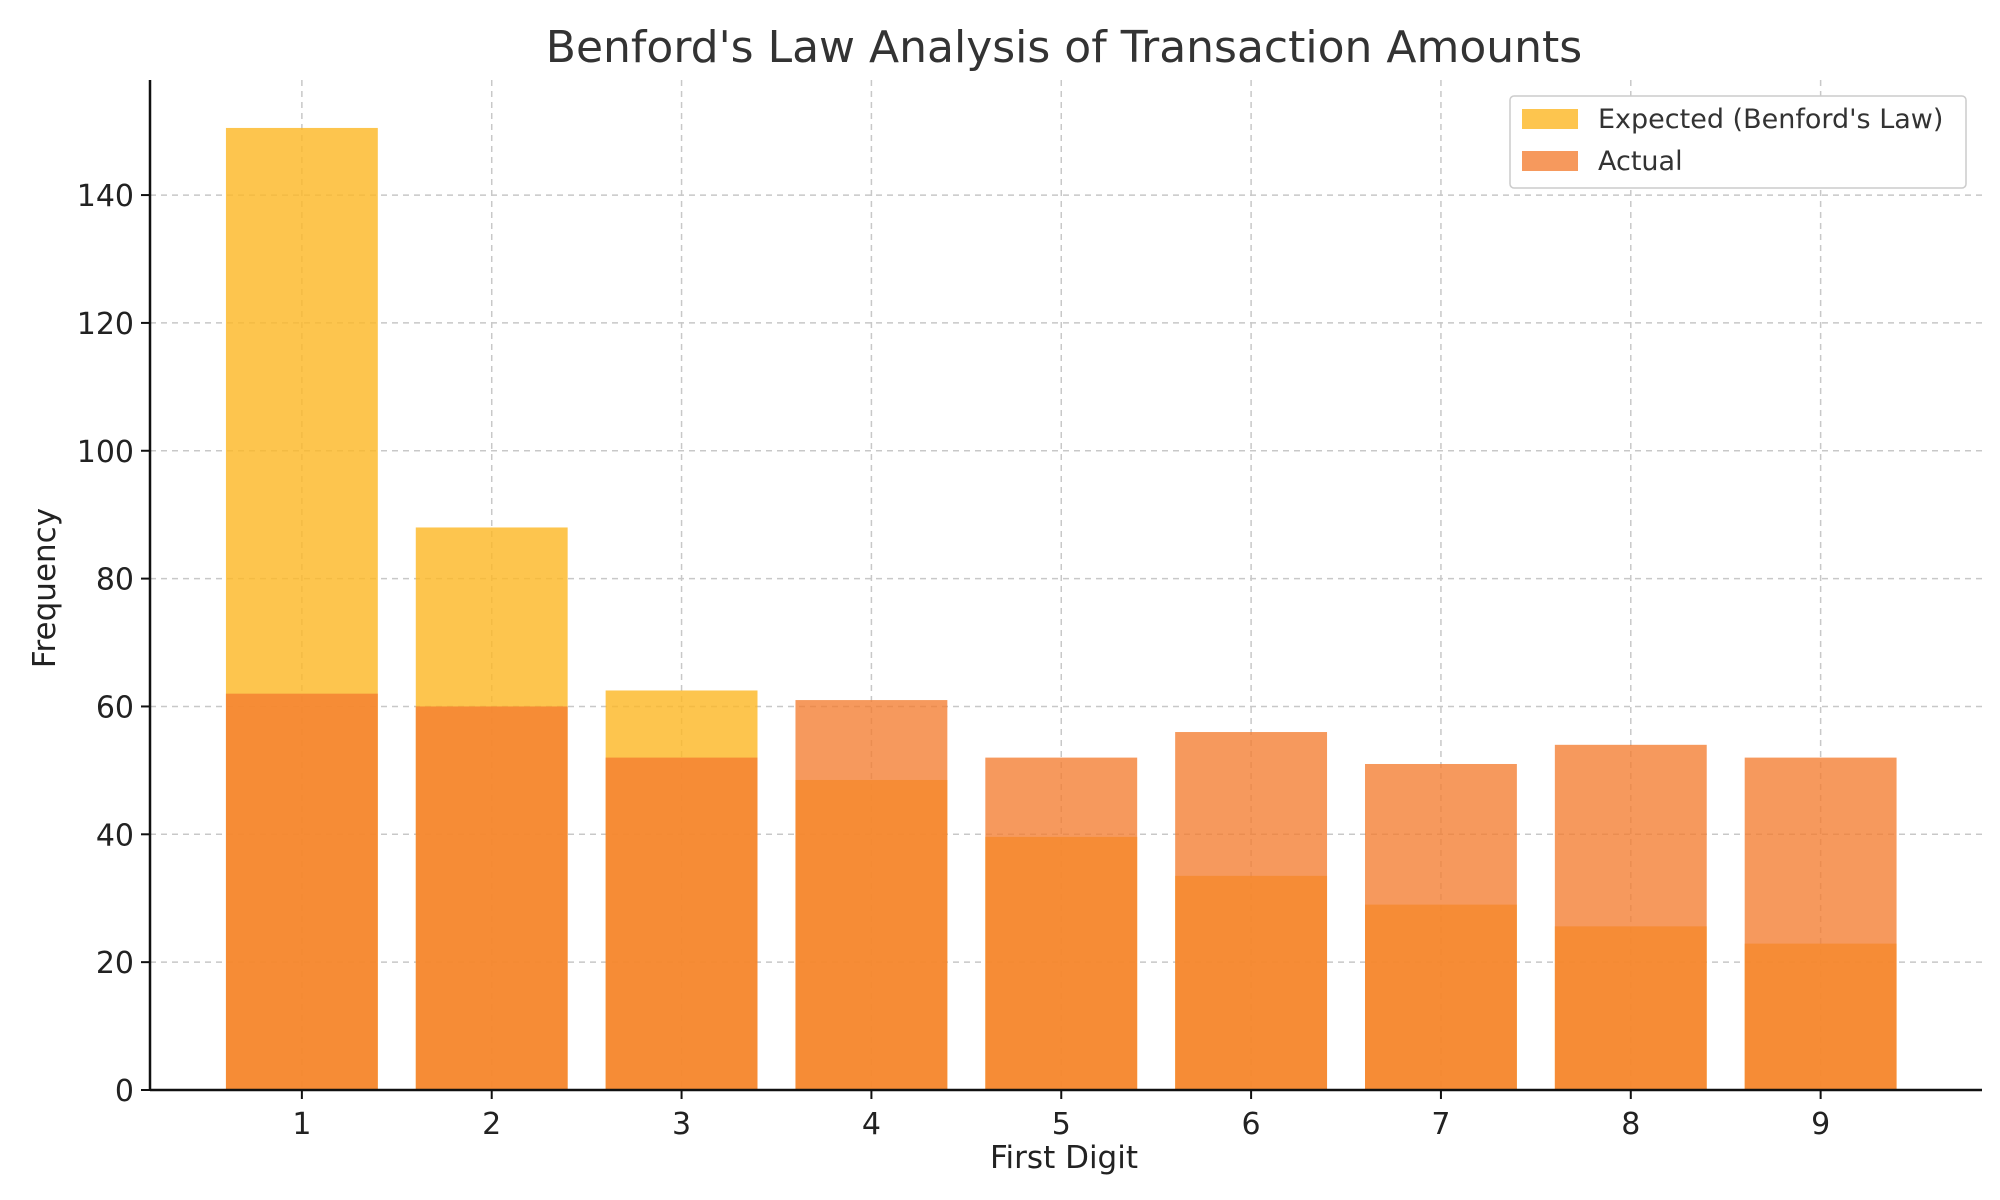 The height and width of the screenshot is (1200, 2000). What do you see at coordinates (1550, 119) in the screenshot?
I see `legend-swatch-expected` at bounding box center [1550, 119].